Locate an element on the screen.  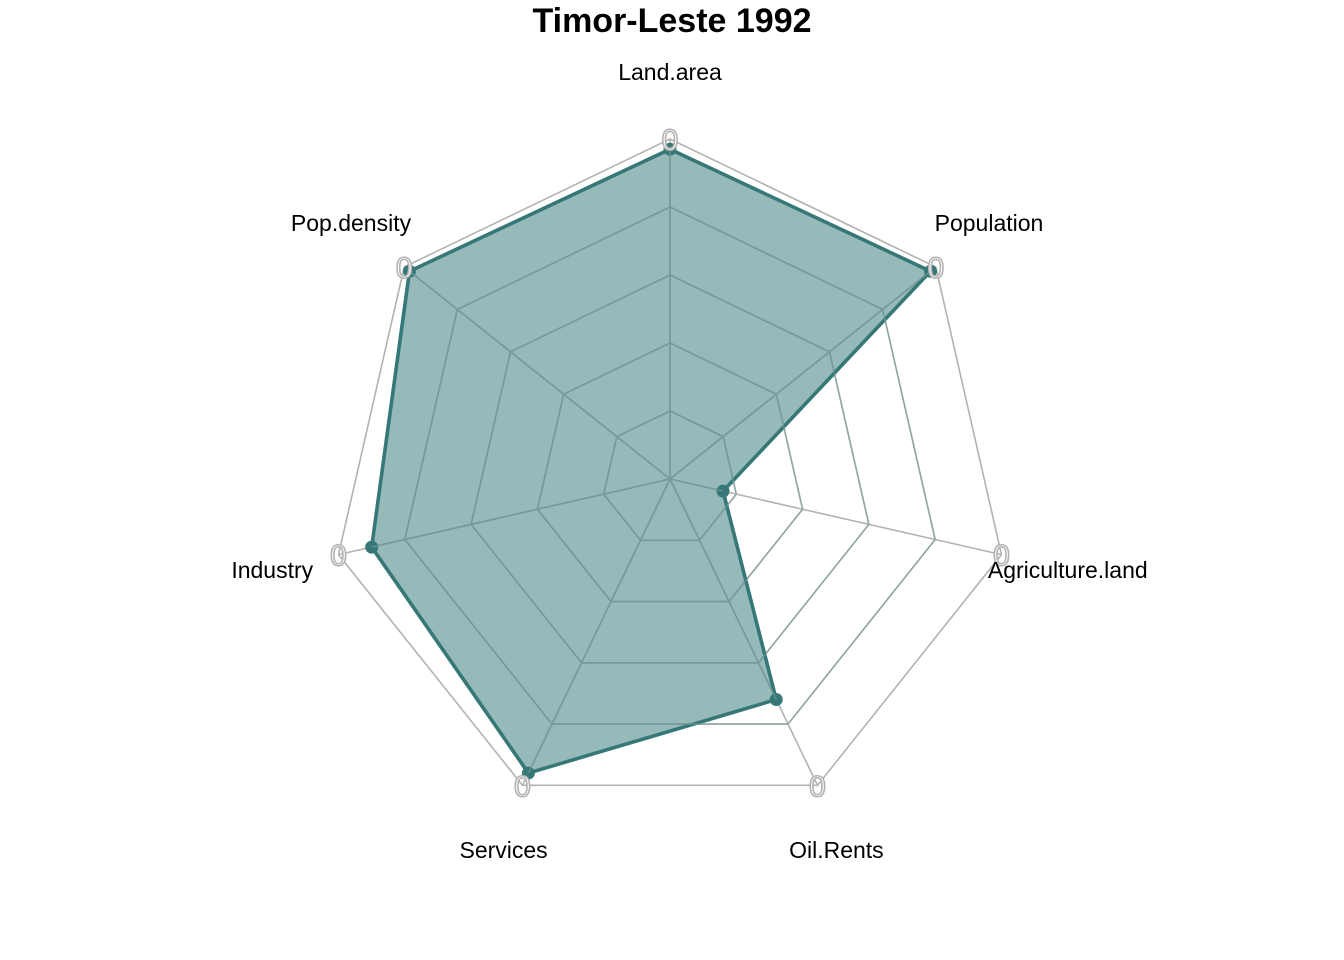
tick-label-3: 0 is located at coordinates (1001, 556).